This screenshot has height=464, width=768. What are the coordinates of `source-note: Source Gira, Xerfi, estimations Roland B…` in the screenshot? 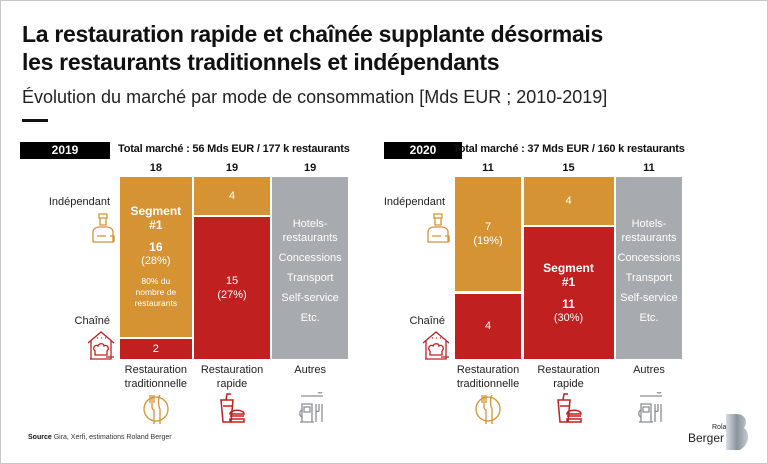 It's located at (100, 437).